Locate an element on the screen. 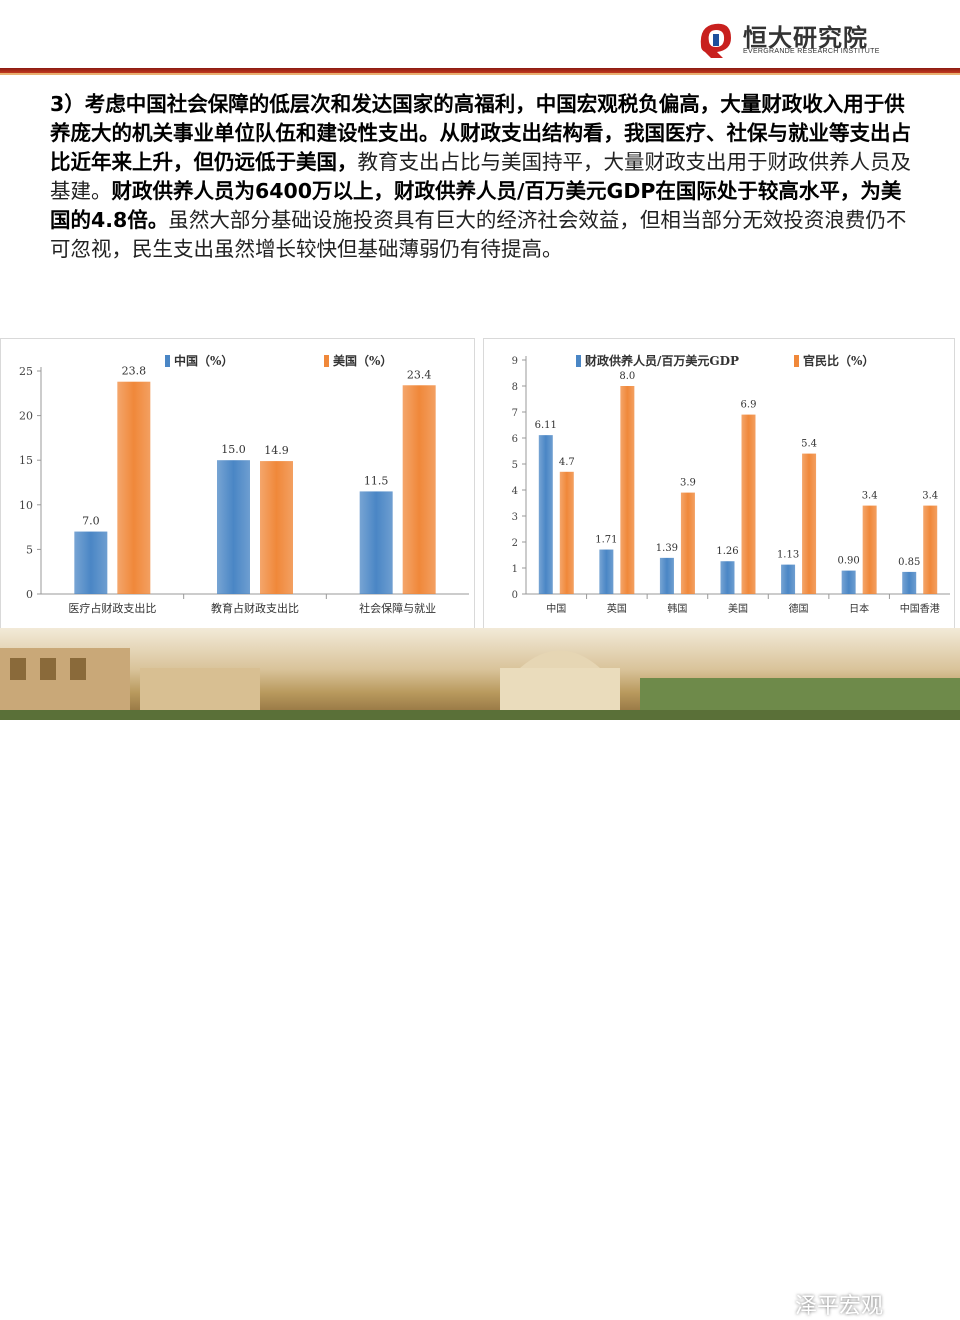 The image size is (960, 1320). x-category-label: 日本 is located at coordinates (859, 608).